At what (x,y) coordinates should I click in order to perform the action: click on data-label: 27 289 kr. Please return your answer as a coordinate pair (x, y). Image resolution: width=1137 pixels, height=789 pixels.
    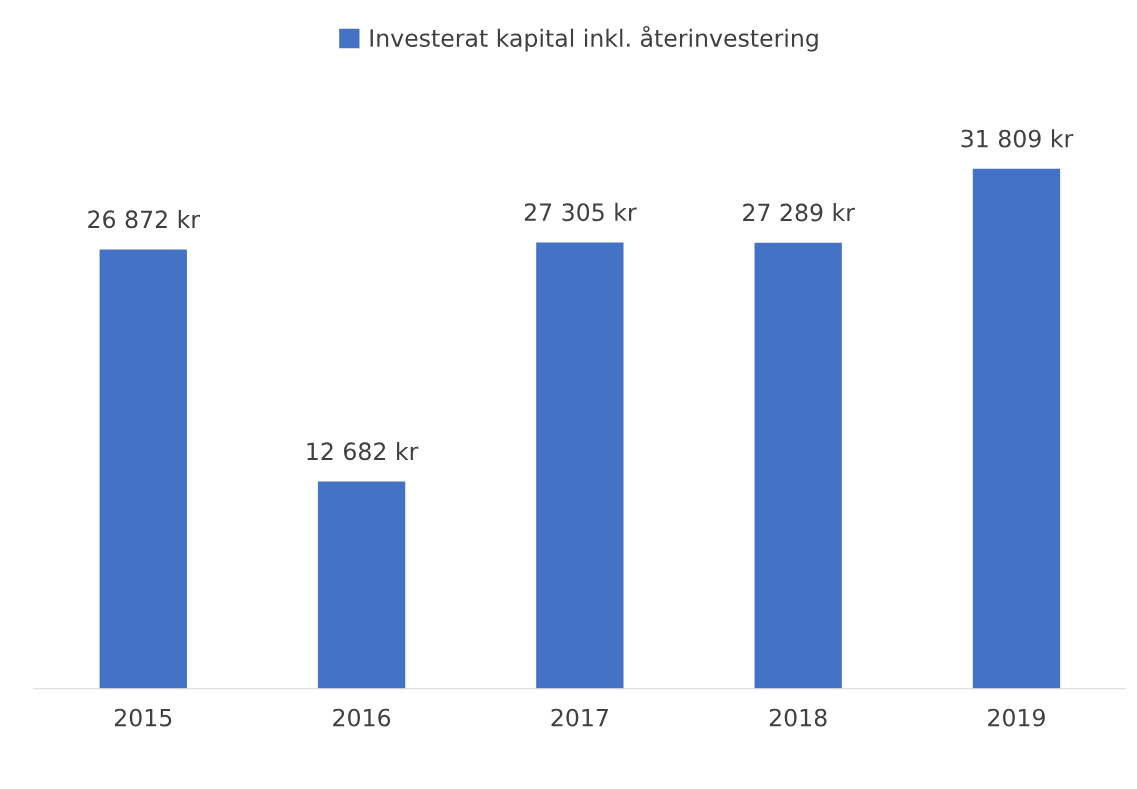
    Looking at the image, I should click on (799, 212).